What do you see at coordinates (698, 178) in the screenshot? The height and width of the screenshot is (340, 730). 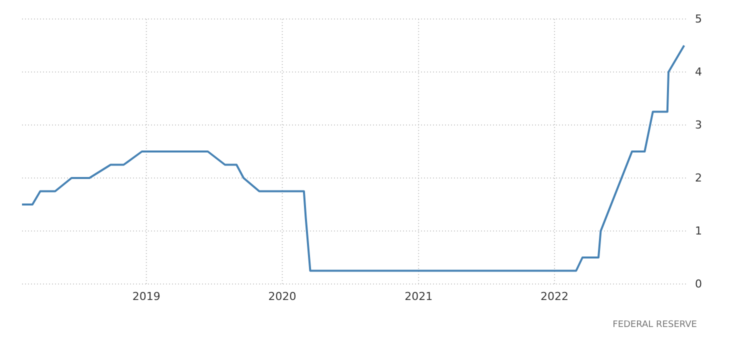 I see `y-tick-label: 2` at bounding box center [698, 178].